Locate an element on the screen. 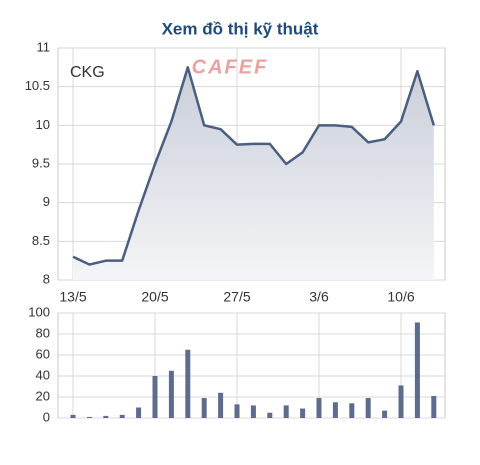 This screenshot has height=465, width=480. y-tick-label: 60 is located at coordinates (43, 353).